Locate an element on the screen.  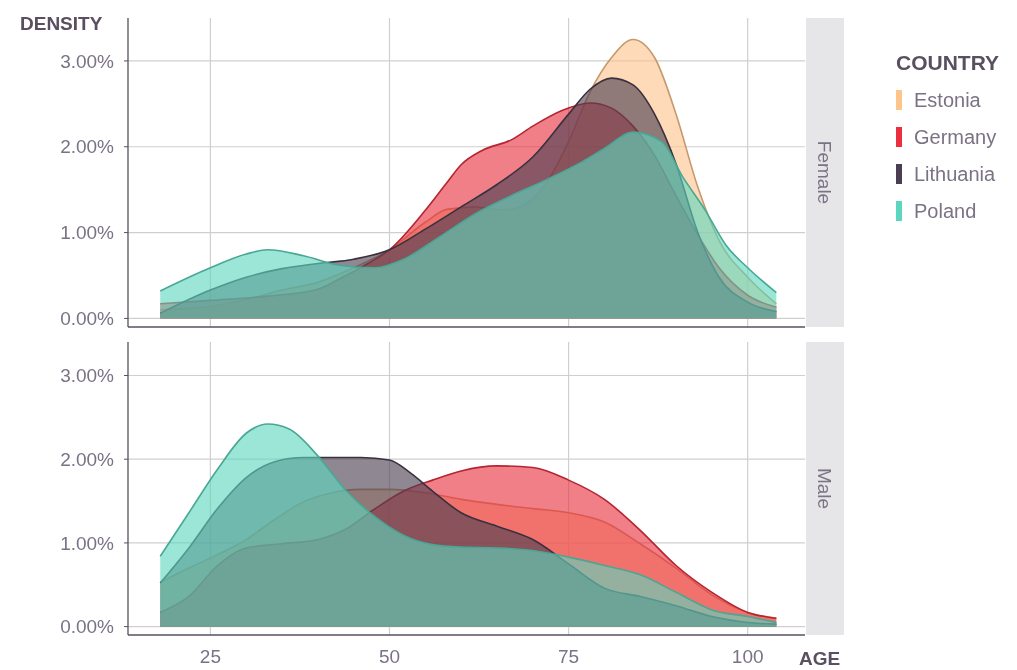
y-axis-title: DENSITY is located at coordinates (61, 23).